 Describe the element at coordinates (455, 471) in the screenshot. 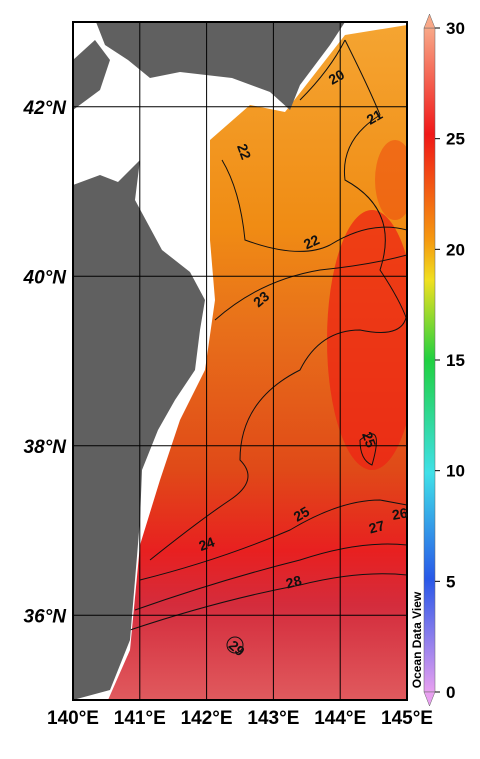

I see `colorbar-tick-label: 10` at that location.